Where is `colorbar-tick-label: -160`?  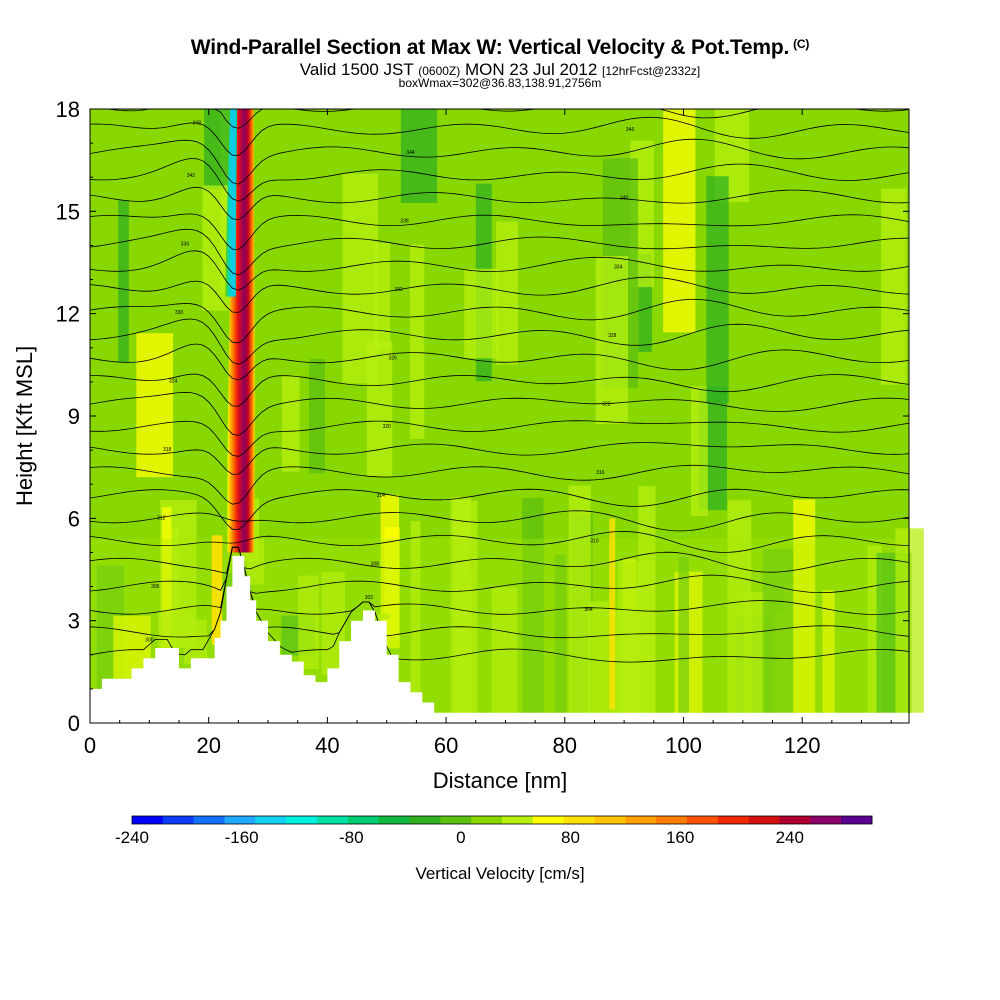
colorbar-tick-label: -160 is located at coordinates (242, 837).